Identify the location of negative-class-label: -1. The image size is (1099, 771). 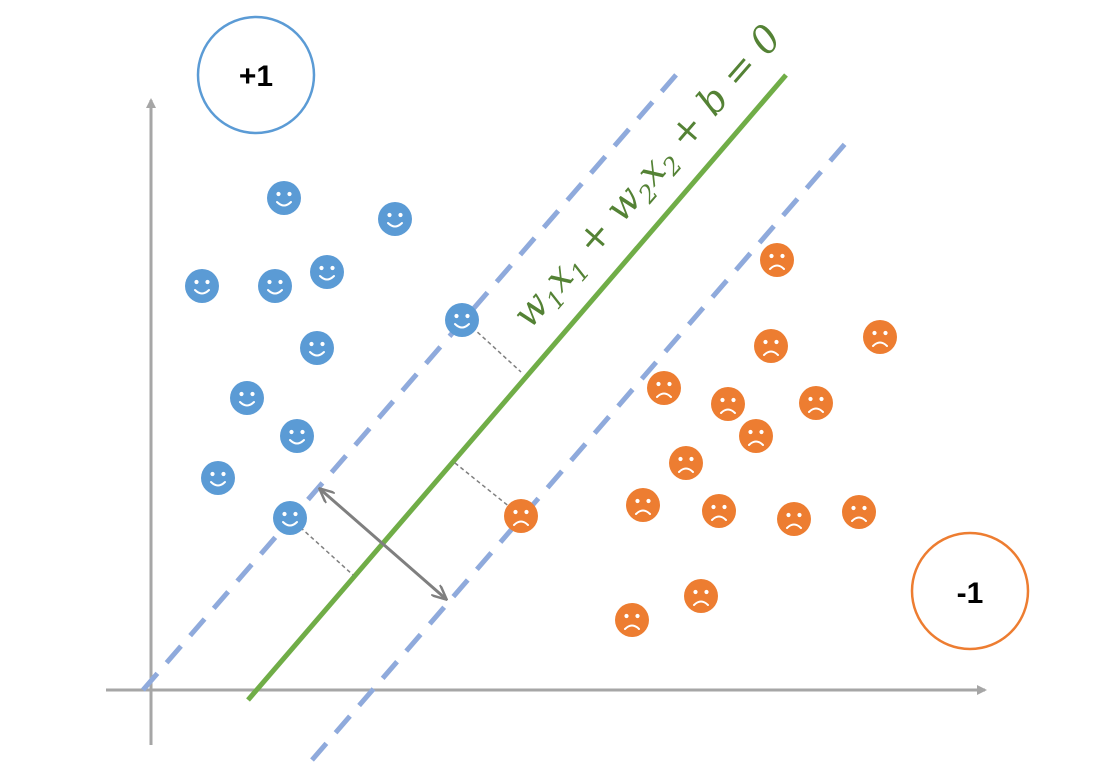
(970, 593).